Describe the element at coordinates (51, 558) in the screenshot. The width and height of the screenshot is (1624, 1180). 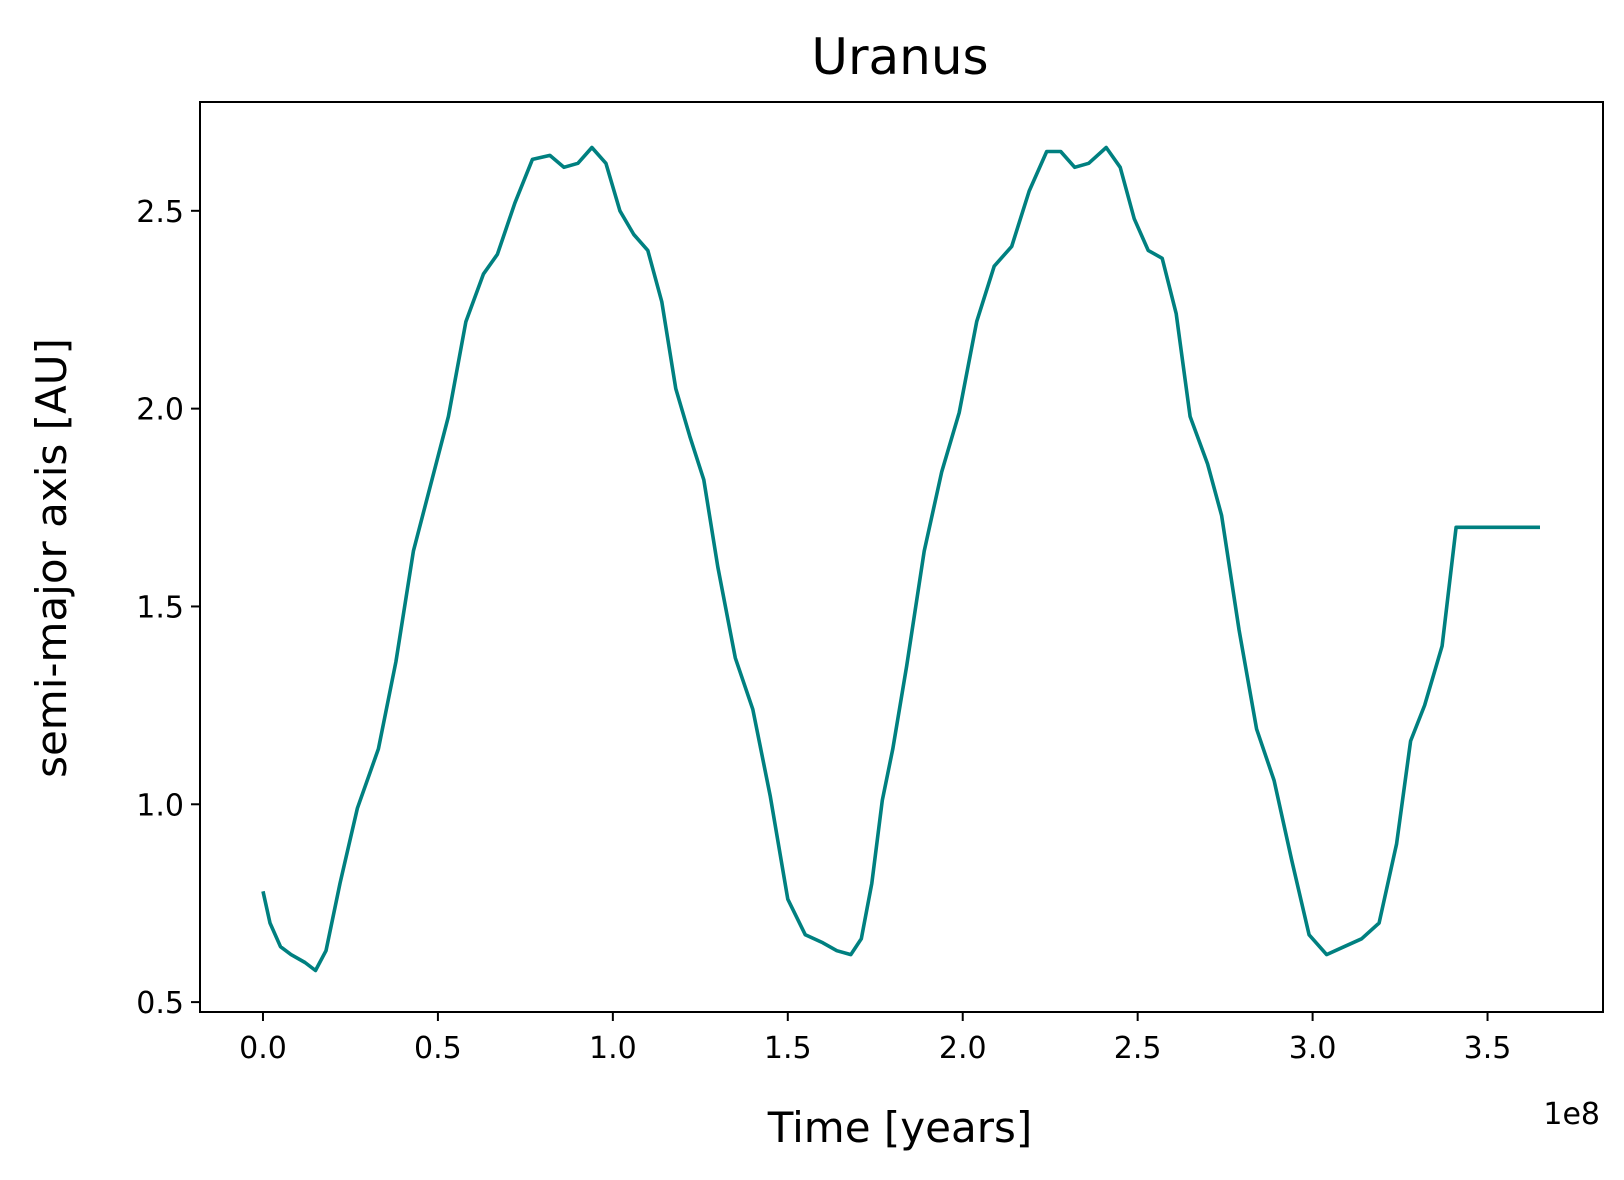
I see `y-axis-label: semi-major axis [AU]` at that location.